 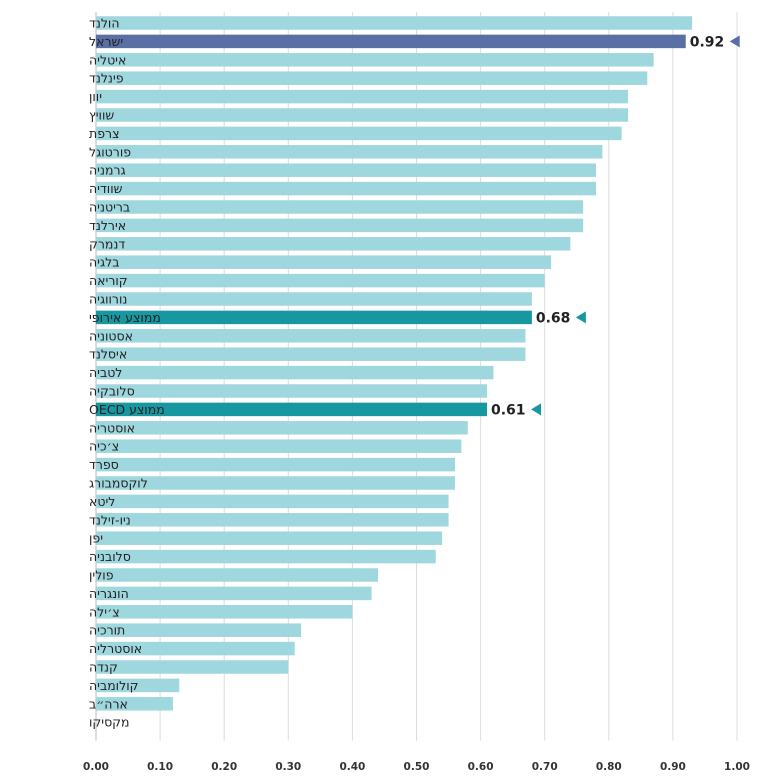 I want to click on x-tick-label: 0.10, so click(x=160, y=767).